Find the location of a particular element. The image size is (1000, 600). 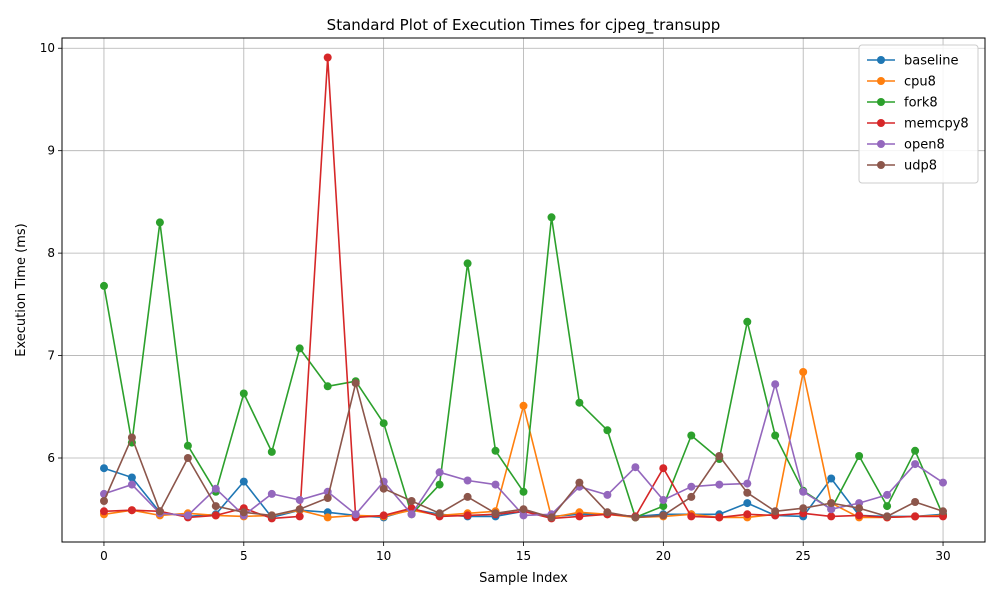

x-axis-label: Sample Index is located at coordinates (523, 578).